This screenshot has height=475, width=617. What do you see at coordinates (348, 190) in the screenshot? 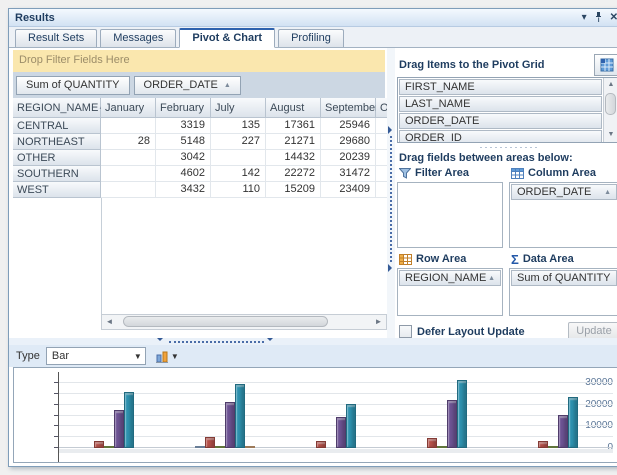
I see `pivot-cell: 23409` at bounding box center [348, 190].